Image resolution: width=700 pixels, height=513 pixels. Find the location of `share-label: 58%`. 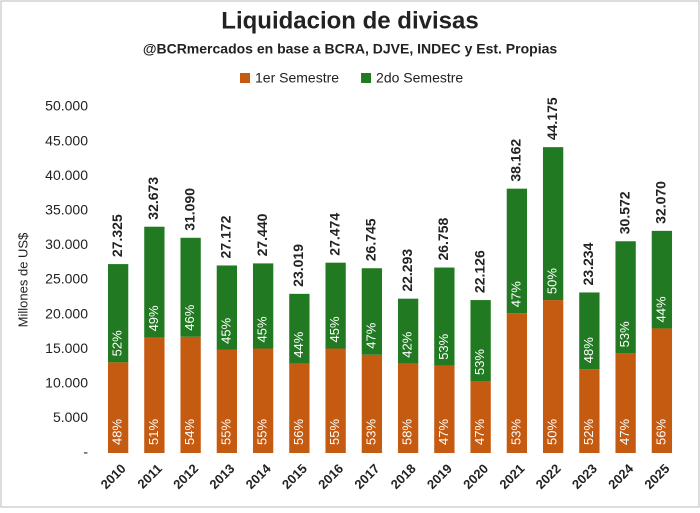

share-label: 58% is located at coordinates (407, 432).